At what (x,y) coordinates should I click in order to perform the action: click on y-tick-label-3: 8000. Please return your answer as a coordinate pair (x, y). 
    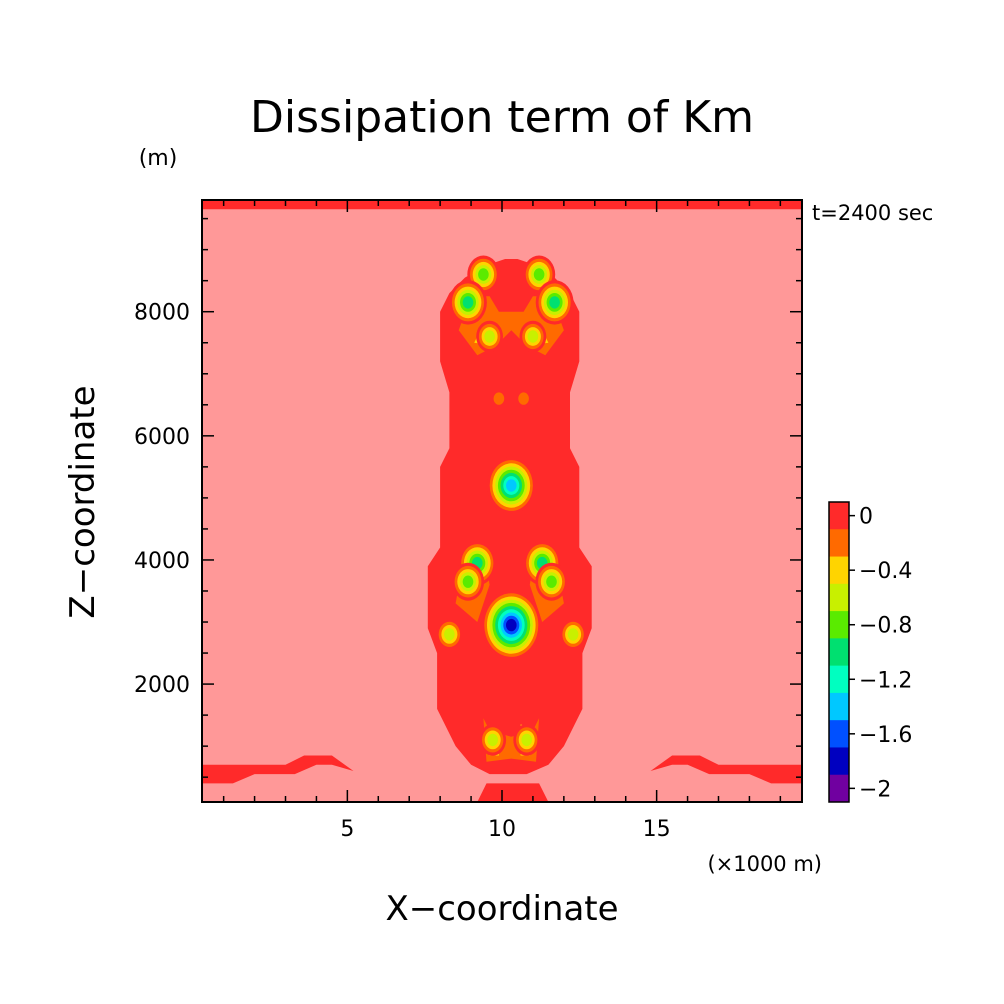
    Looking at the image, I should click on (162, 313).